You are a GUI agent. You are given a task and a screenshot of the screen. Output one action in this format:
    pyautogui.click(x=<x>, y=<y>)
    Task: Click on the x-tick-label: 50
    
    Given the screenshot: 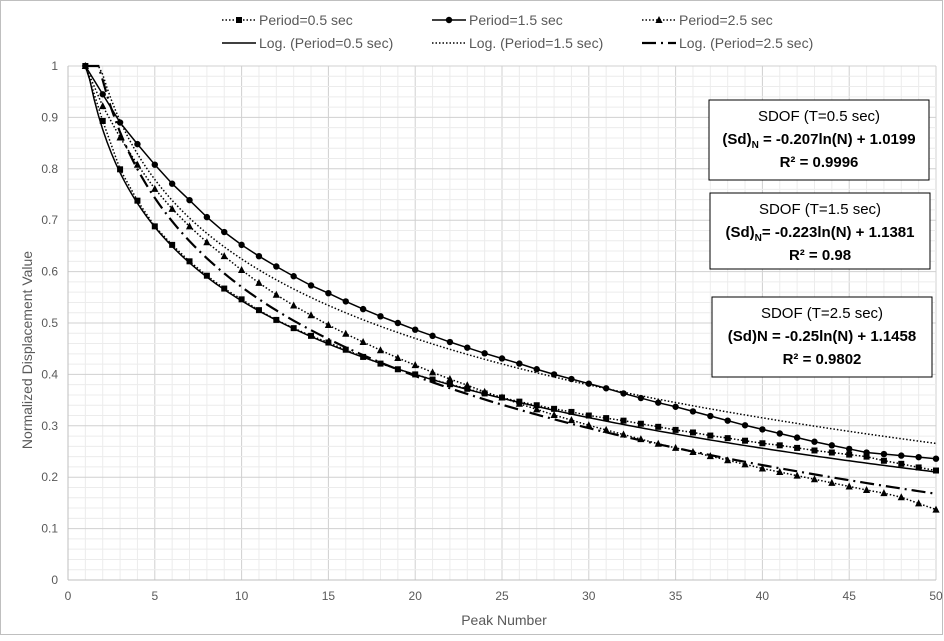 What is the action you would take?
    pyautogui.click(x=936, y=596)
    